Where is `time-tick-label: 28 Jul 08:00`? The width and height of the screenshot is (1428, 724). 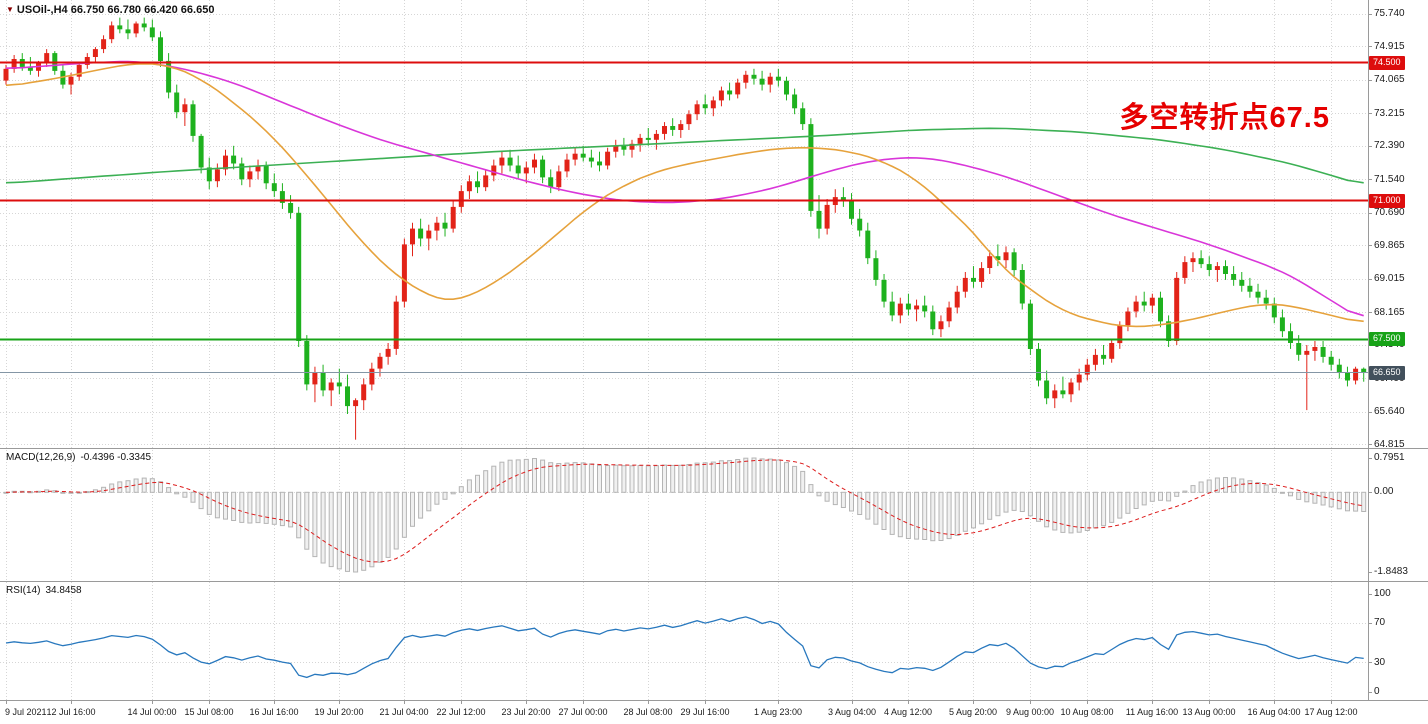
time-tick-label: 28 Jul 08:00 is located at coordinates (648, 712).